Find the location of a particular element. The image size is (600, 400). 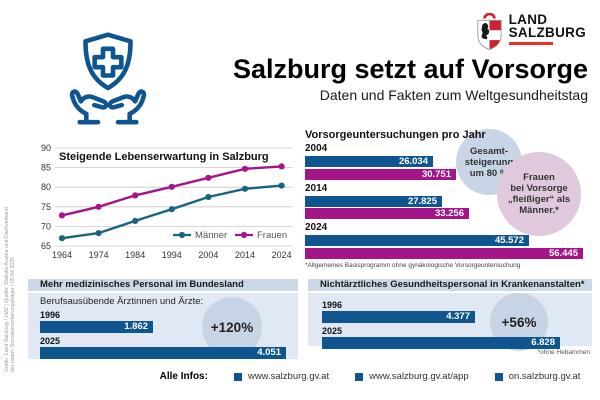

footer-link: on.salzburg.gv.at is located at coordinates (537, 376).